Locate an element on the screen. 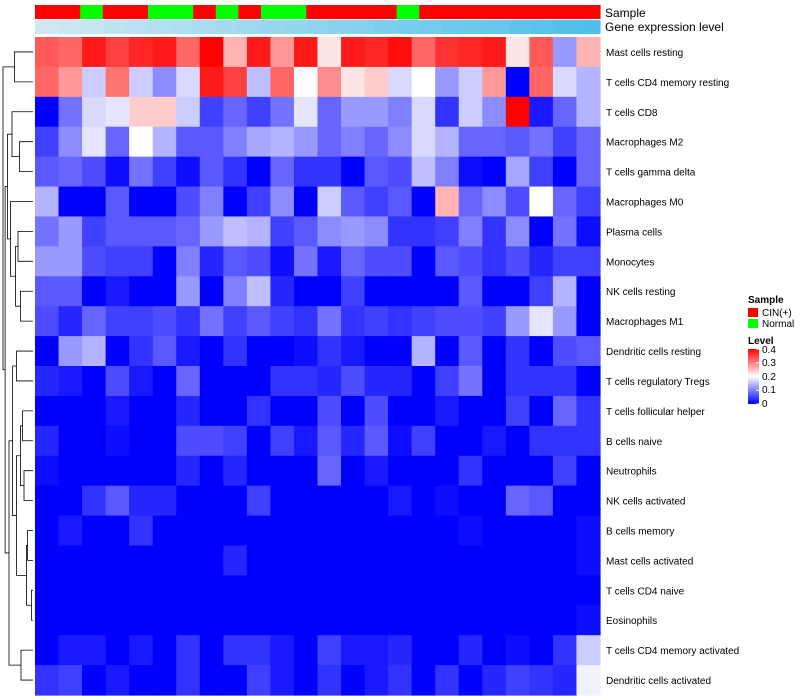 This screenshot has height=700, width=800. row-label: NK cells resting is located at coordinates (640, 292).